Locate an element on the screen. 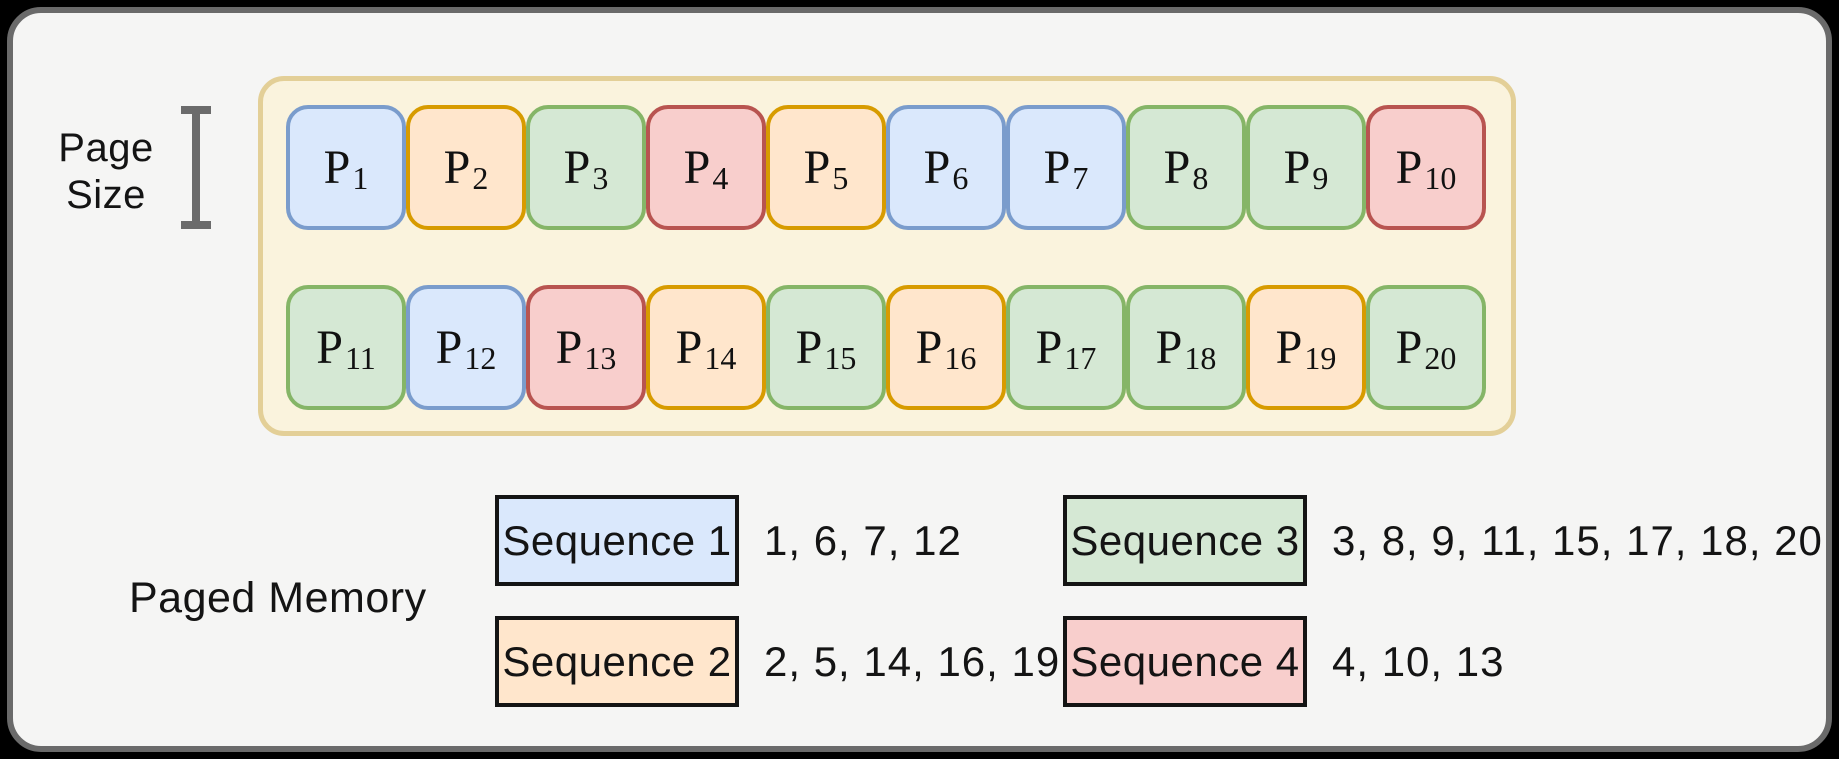  page-number-subscript: 12 is located at coordinates (480, 358).